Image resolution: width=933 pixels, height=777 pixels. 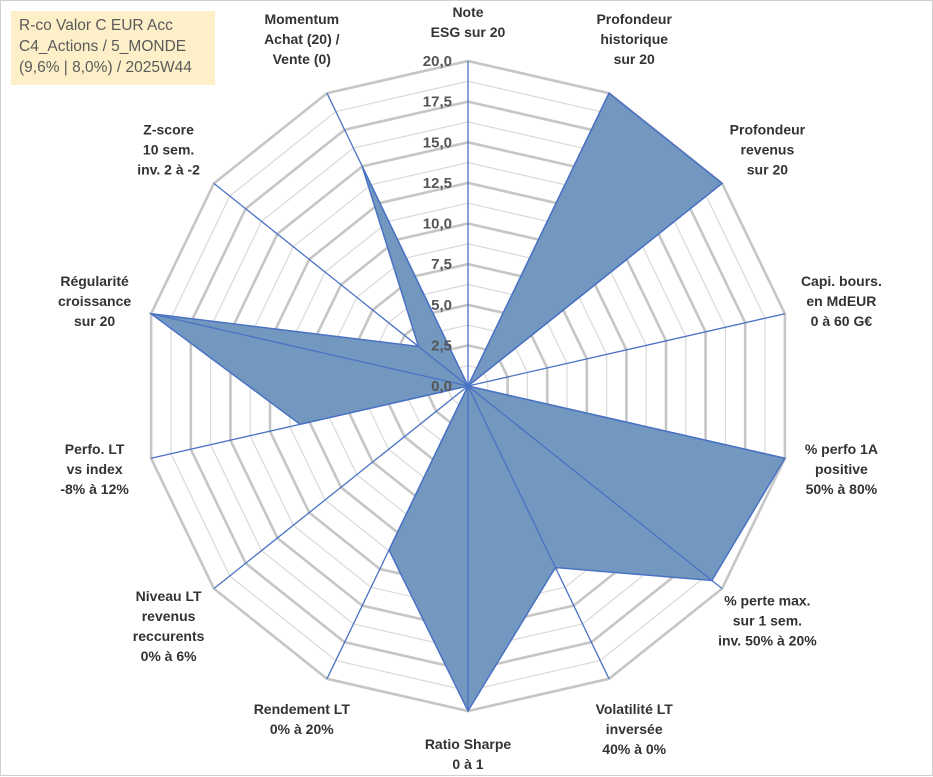 I want to click on axis-label-line: Z-score, so click(x=168, y=129).